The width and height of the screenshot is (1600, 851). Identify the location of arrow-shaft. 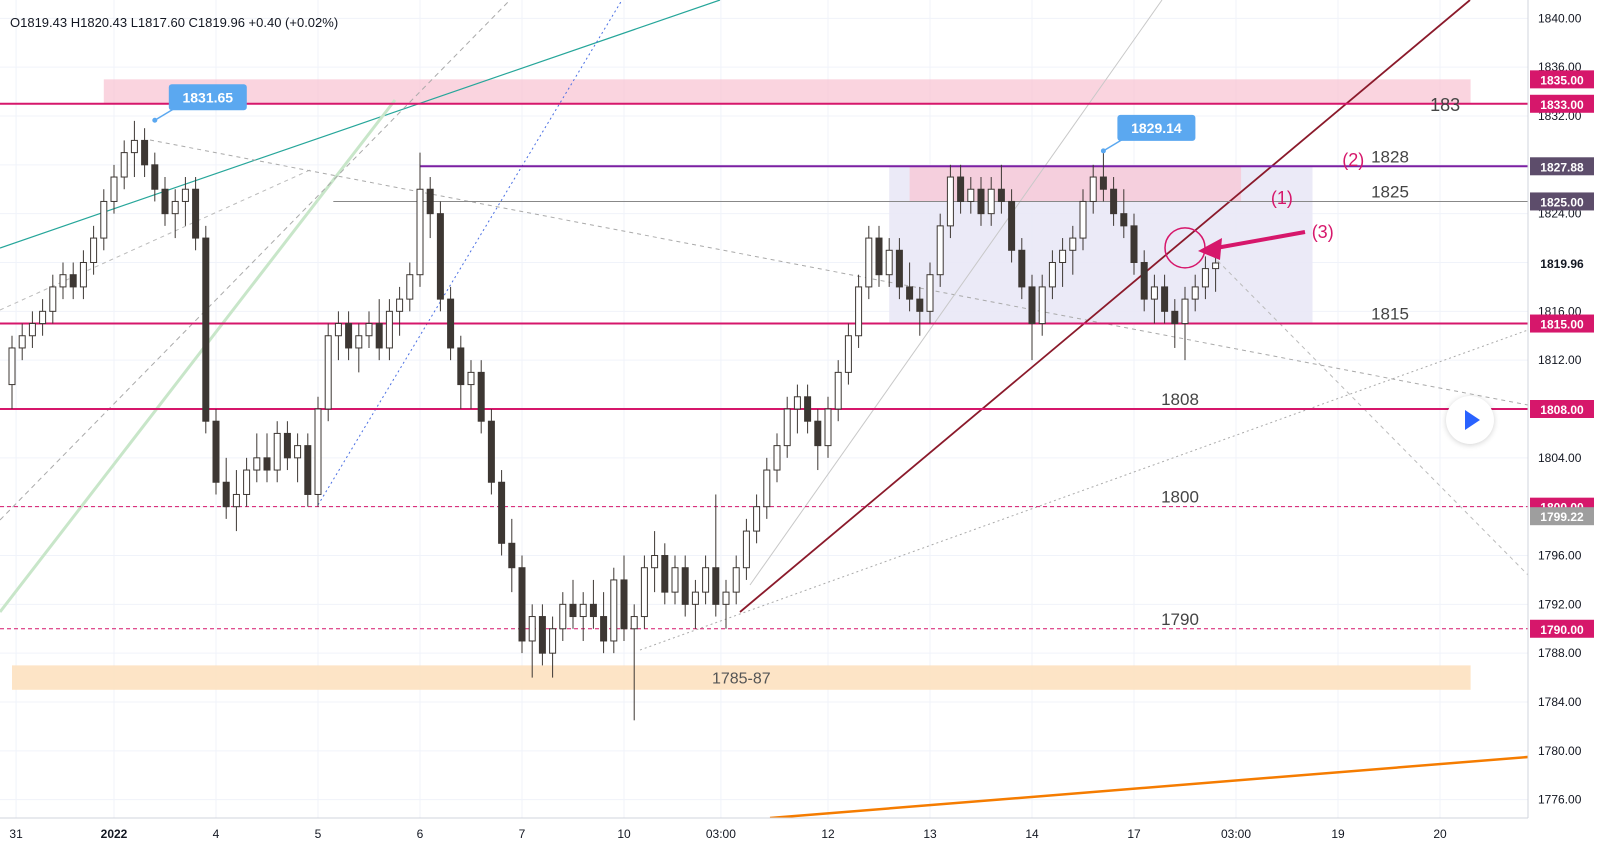
(1255, 241).